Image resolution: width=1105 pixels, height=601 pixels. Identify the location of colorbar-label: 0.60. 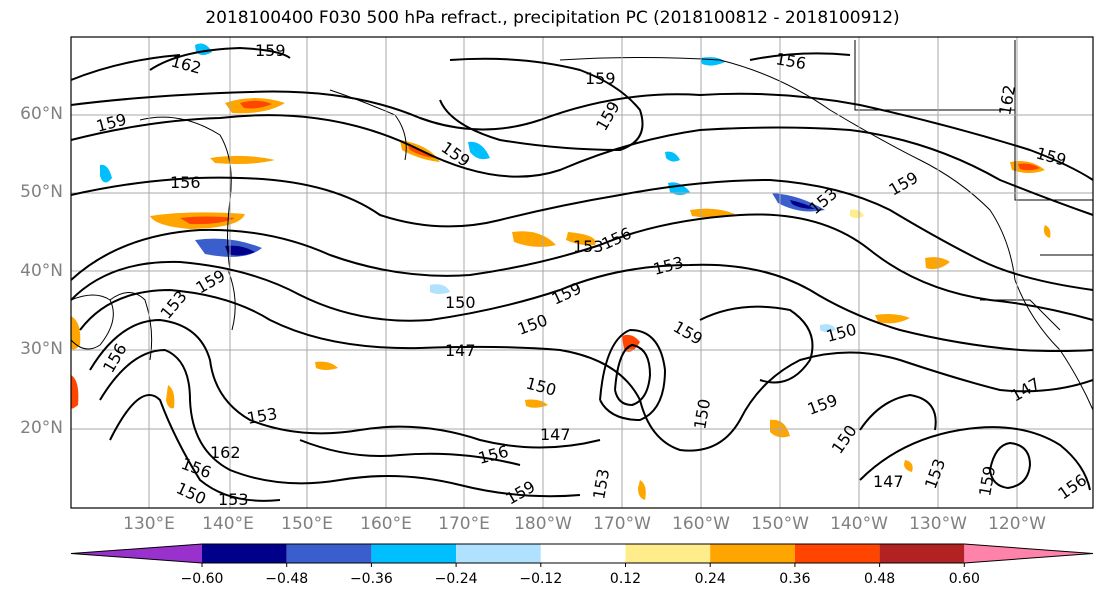
(964, 579).